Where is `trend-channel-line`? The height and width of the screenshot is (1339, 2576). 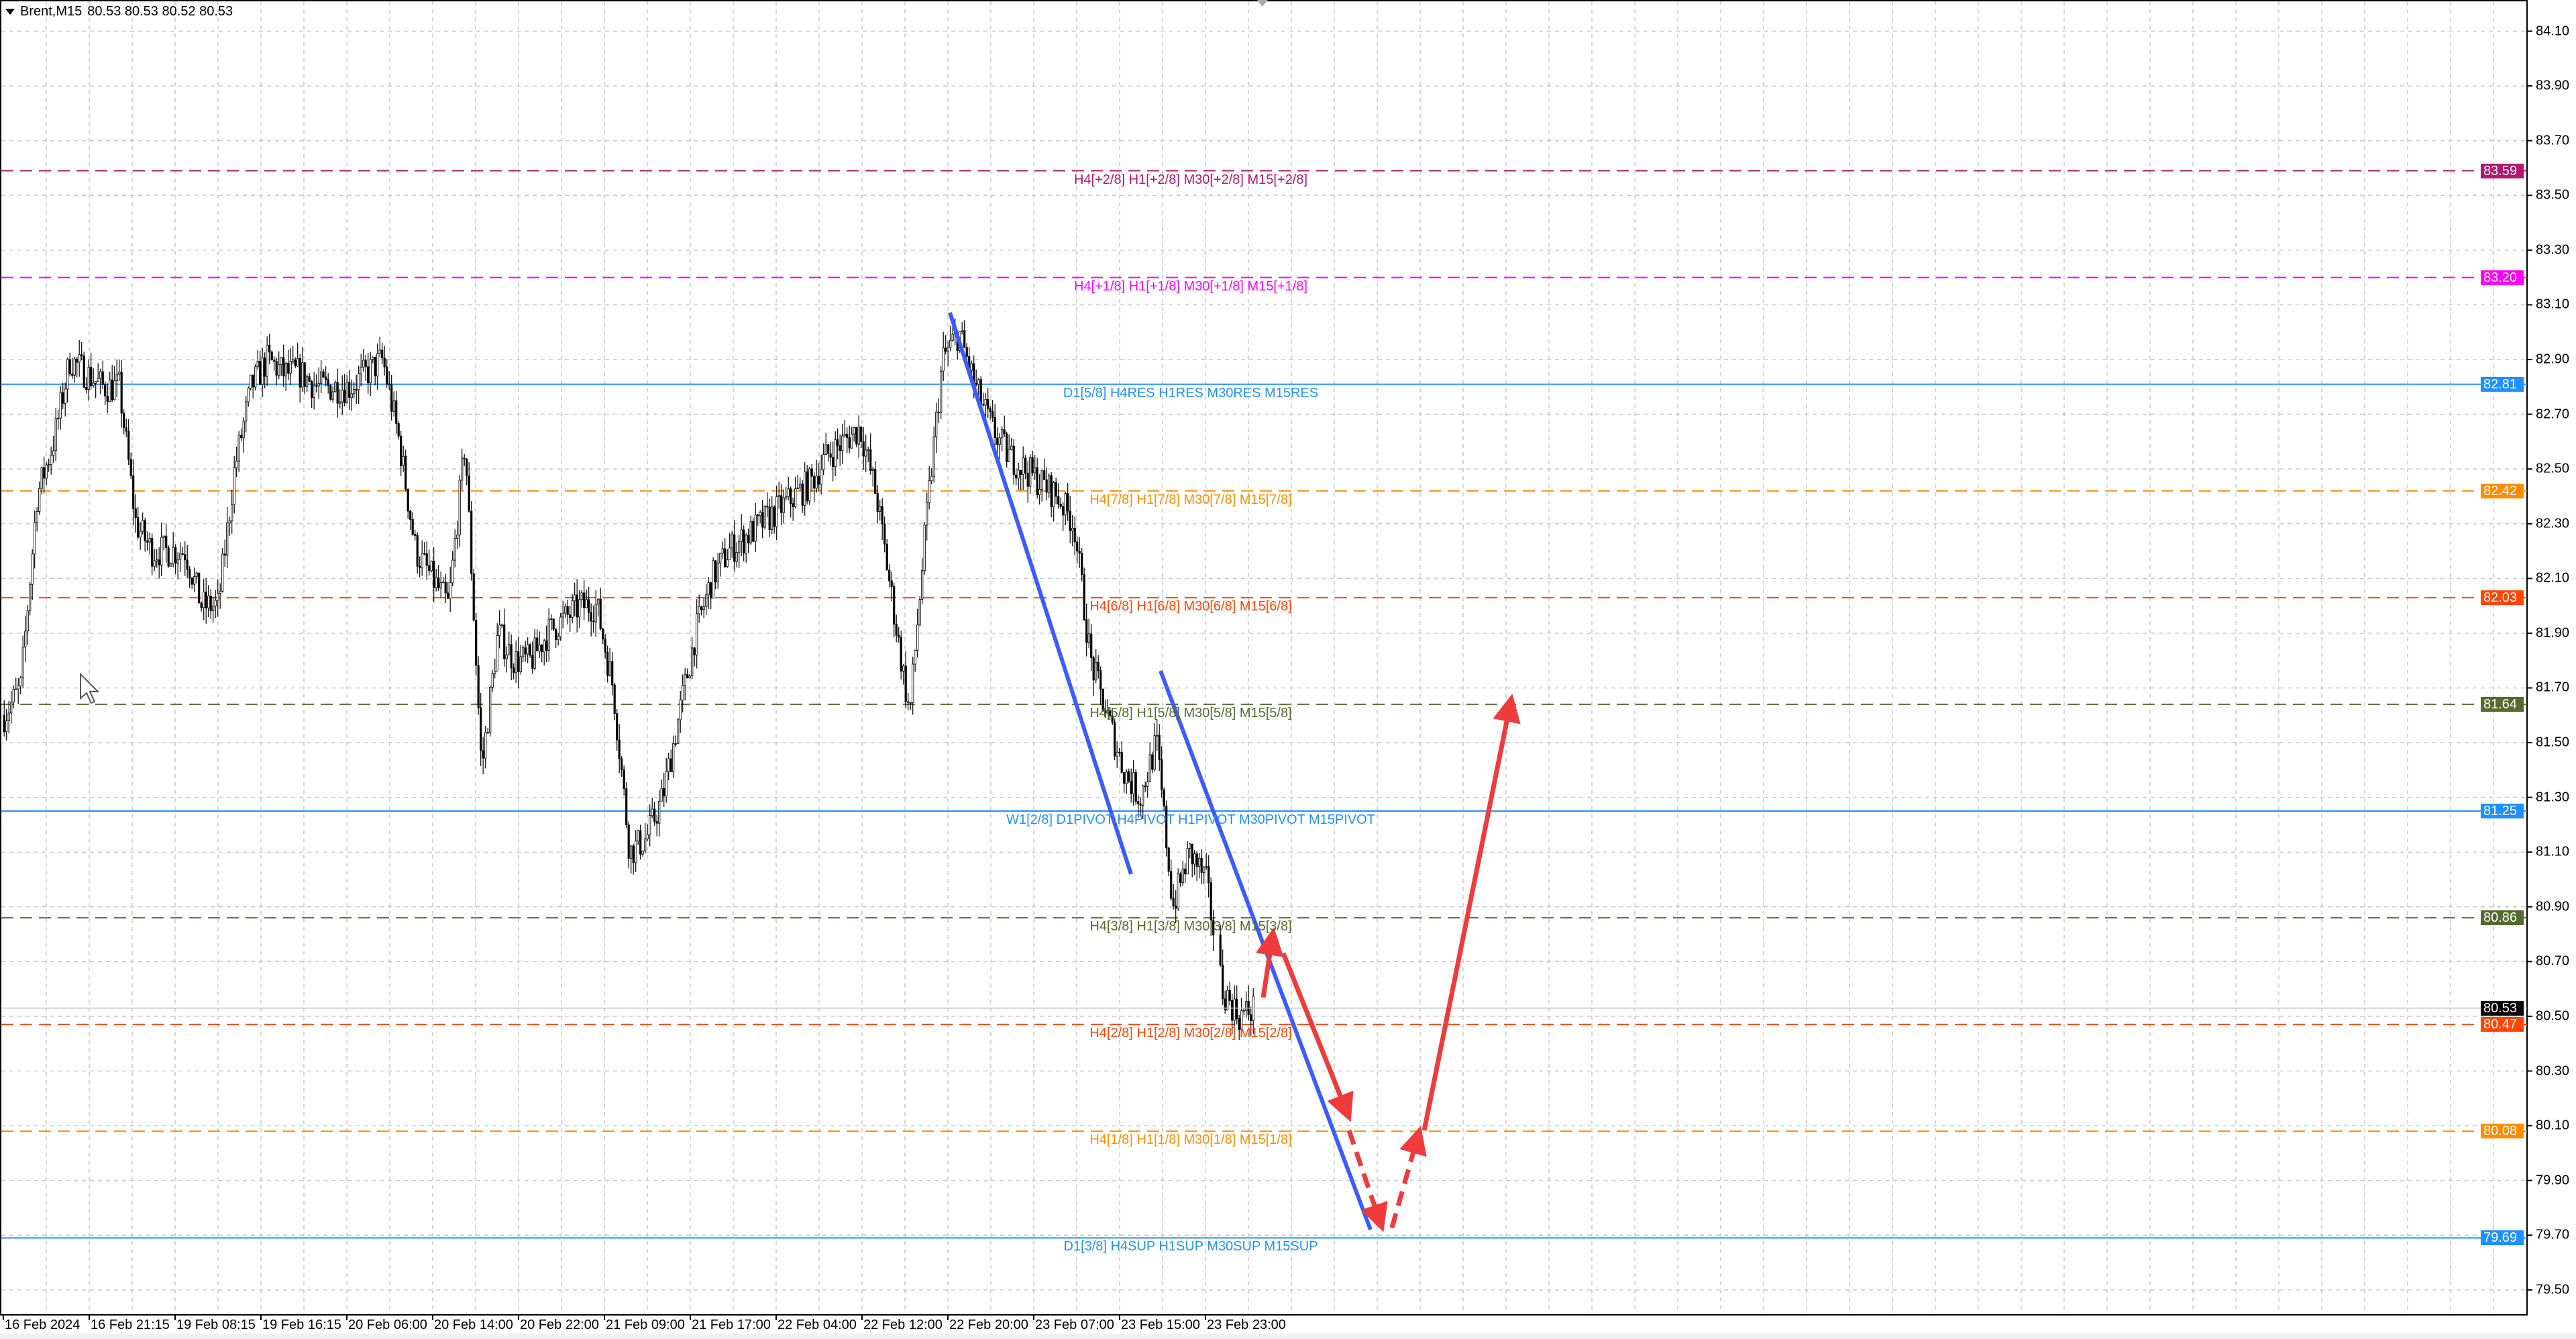 trend-channel-line is located at coordinates (1040, 593).